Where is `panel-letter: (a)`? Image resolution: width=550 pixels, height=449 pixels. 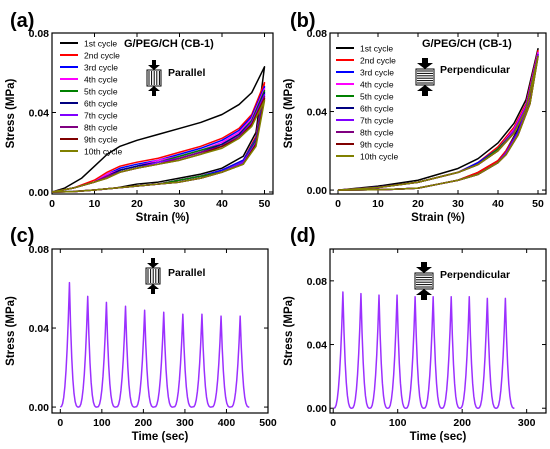 panel-letter: (a) is located at coordinates (22, 21).